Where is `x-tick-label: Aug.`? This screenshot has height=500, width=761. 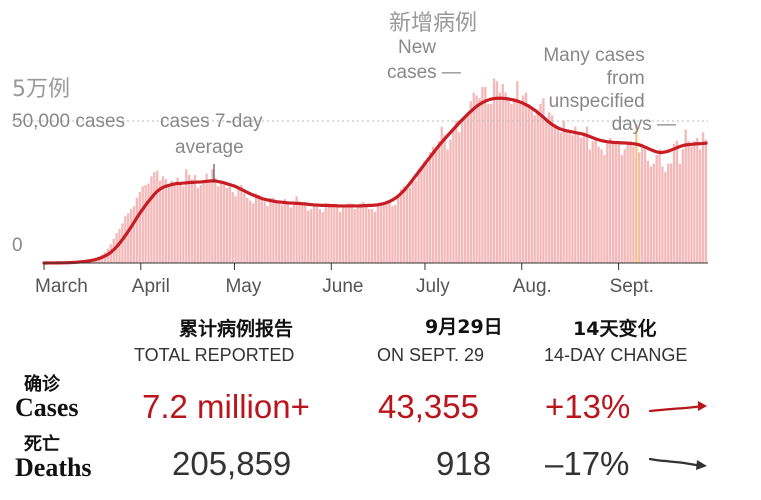 x-tick-label: Aug. is located at coordinates (532, 286).